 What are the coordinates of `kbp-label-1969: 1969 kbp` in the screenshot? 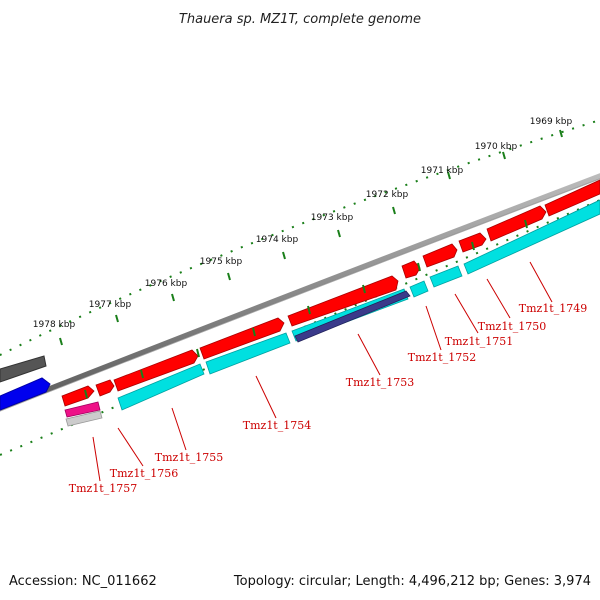 It's located at (551, 122).